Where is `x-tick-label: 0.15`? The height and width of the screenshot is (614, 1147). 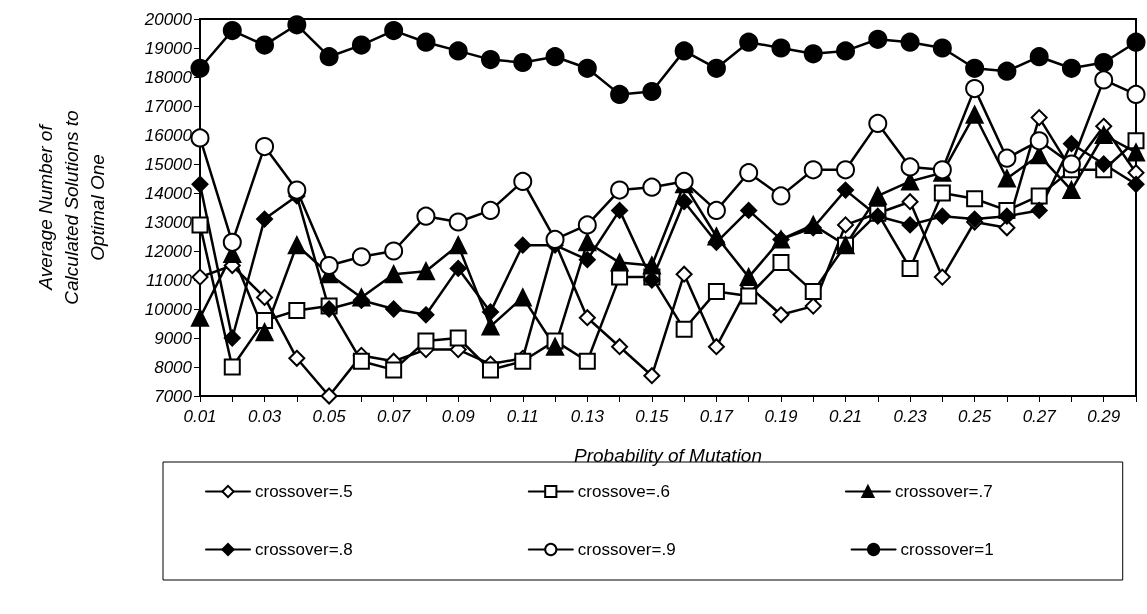 x-tick-label: 0.15 is located at coordinates (652, 416).